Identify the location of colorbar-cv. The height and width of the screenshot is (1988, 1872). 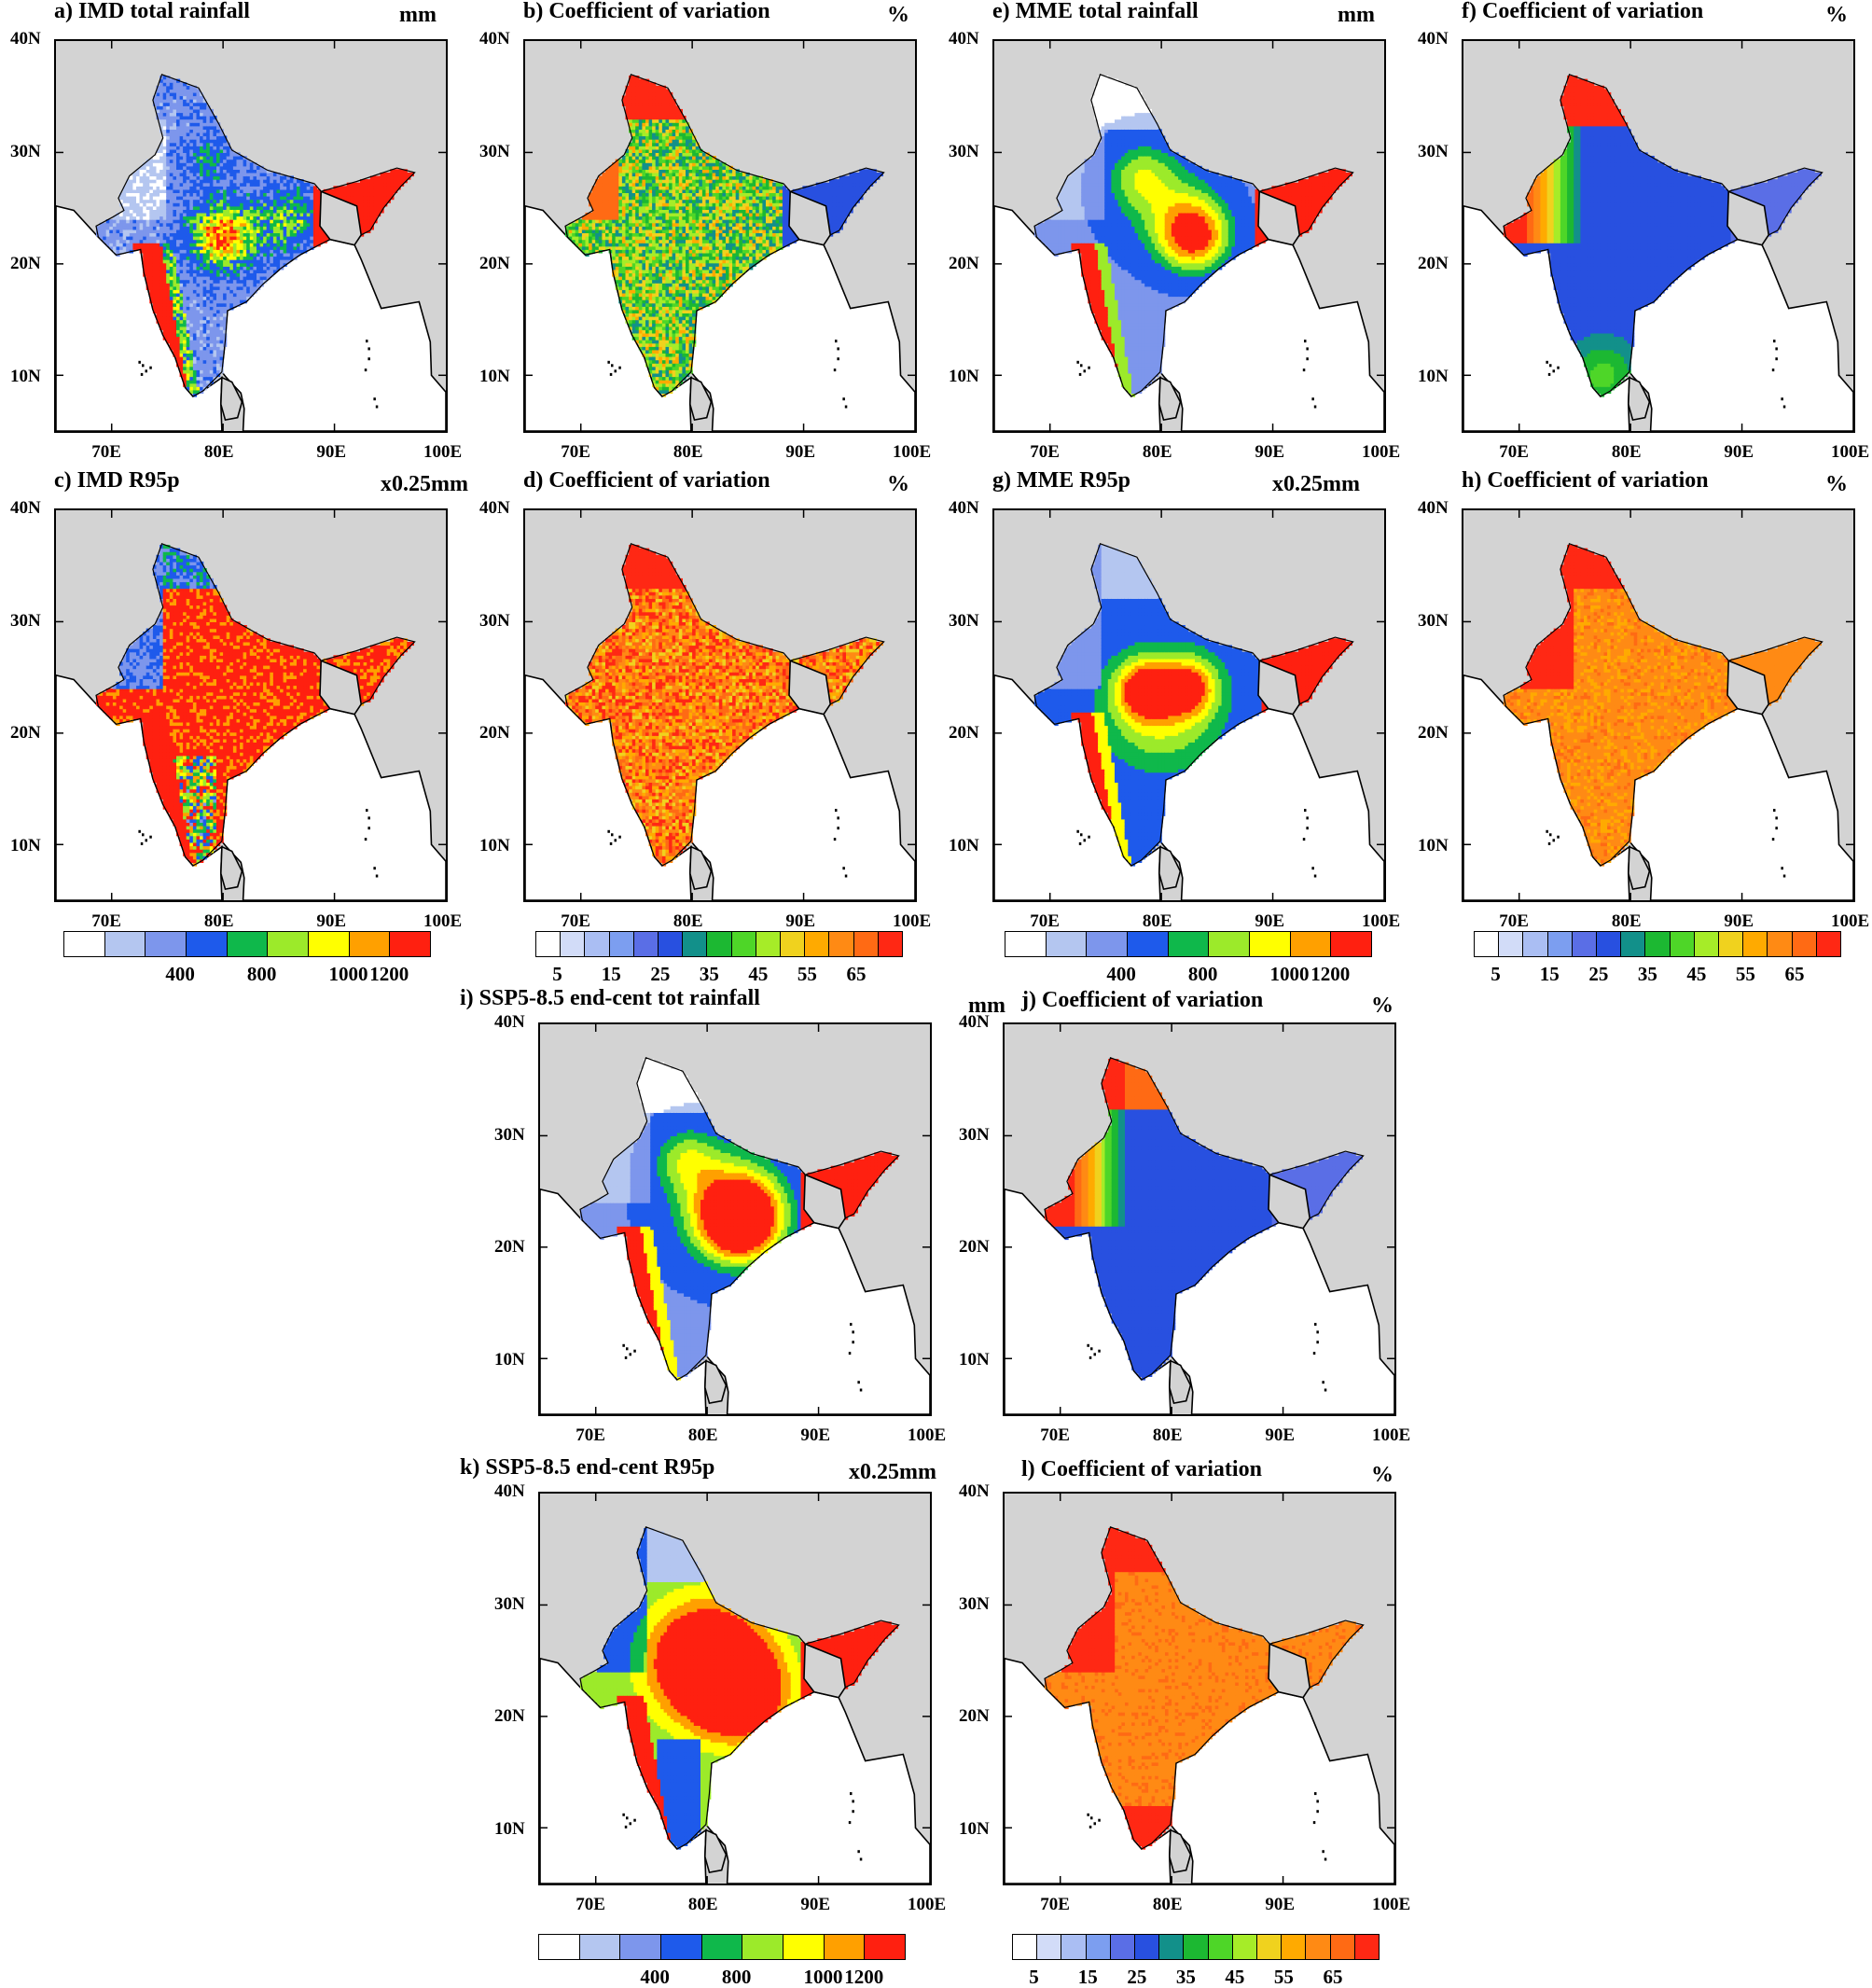
(1657, 944).